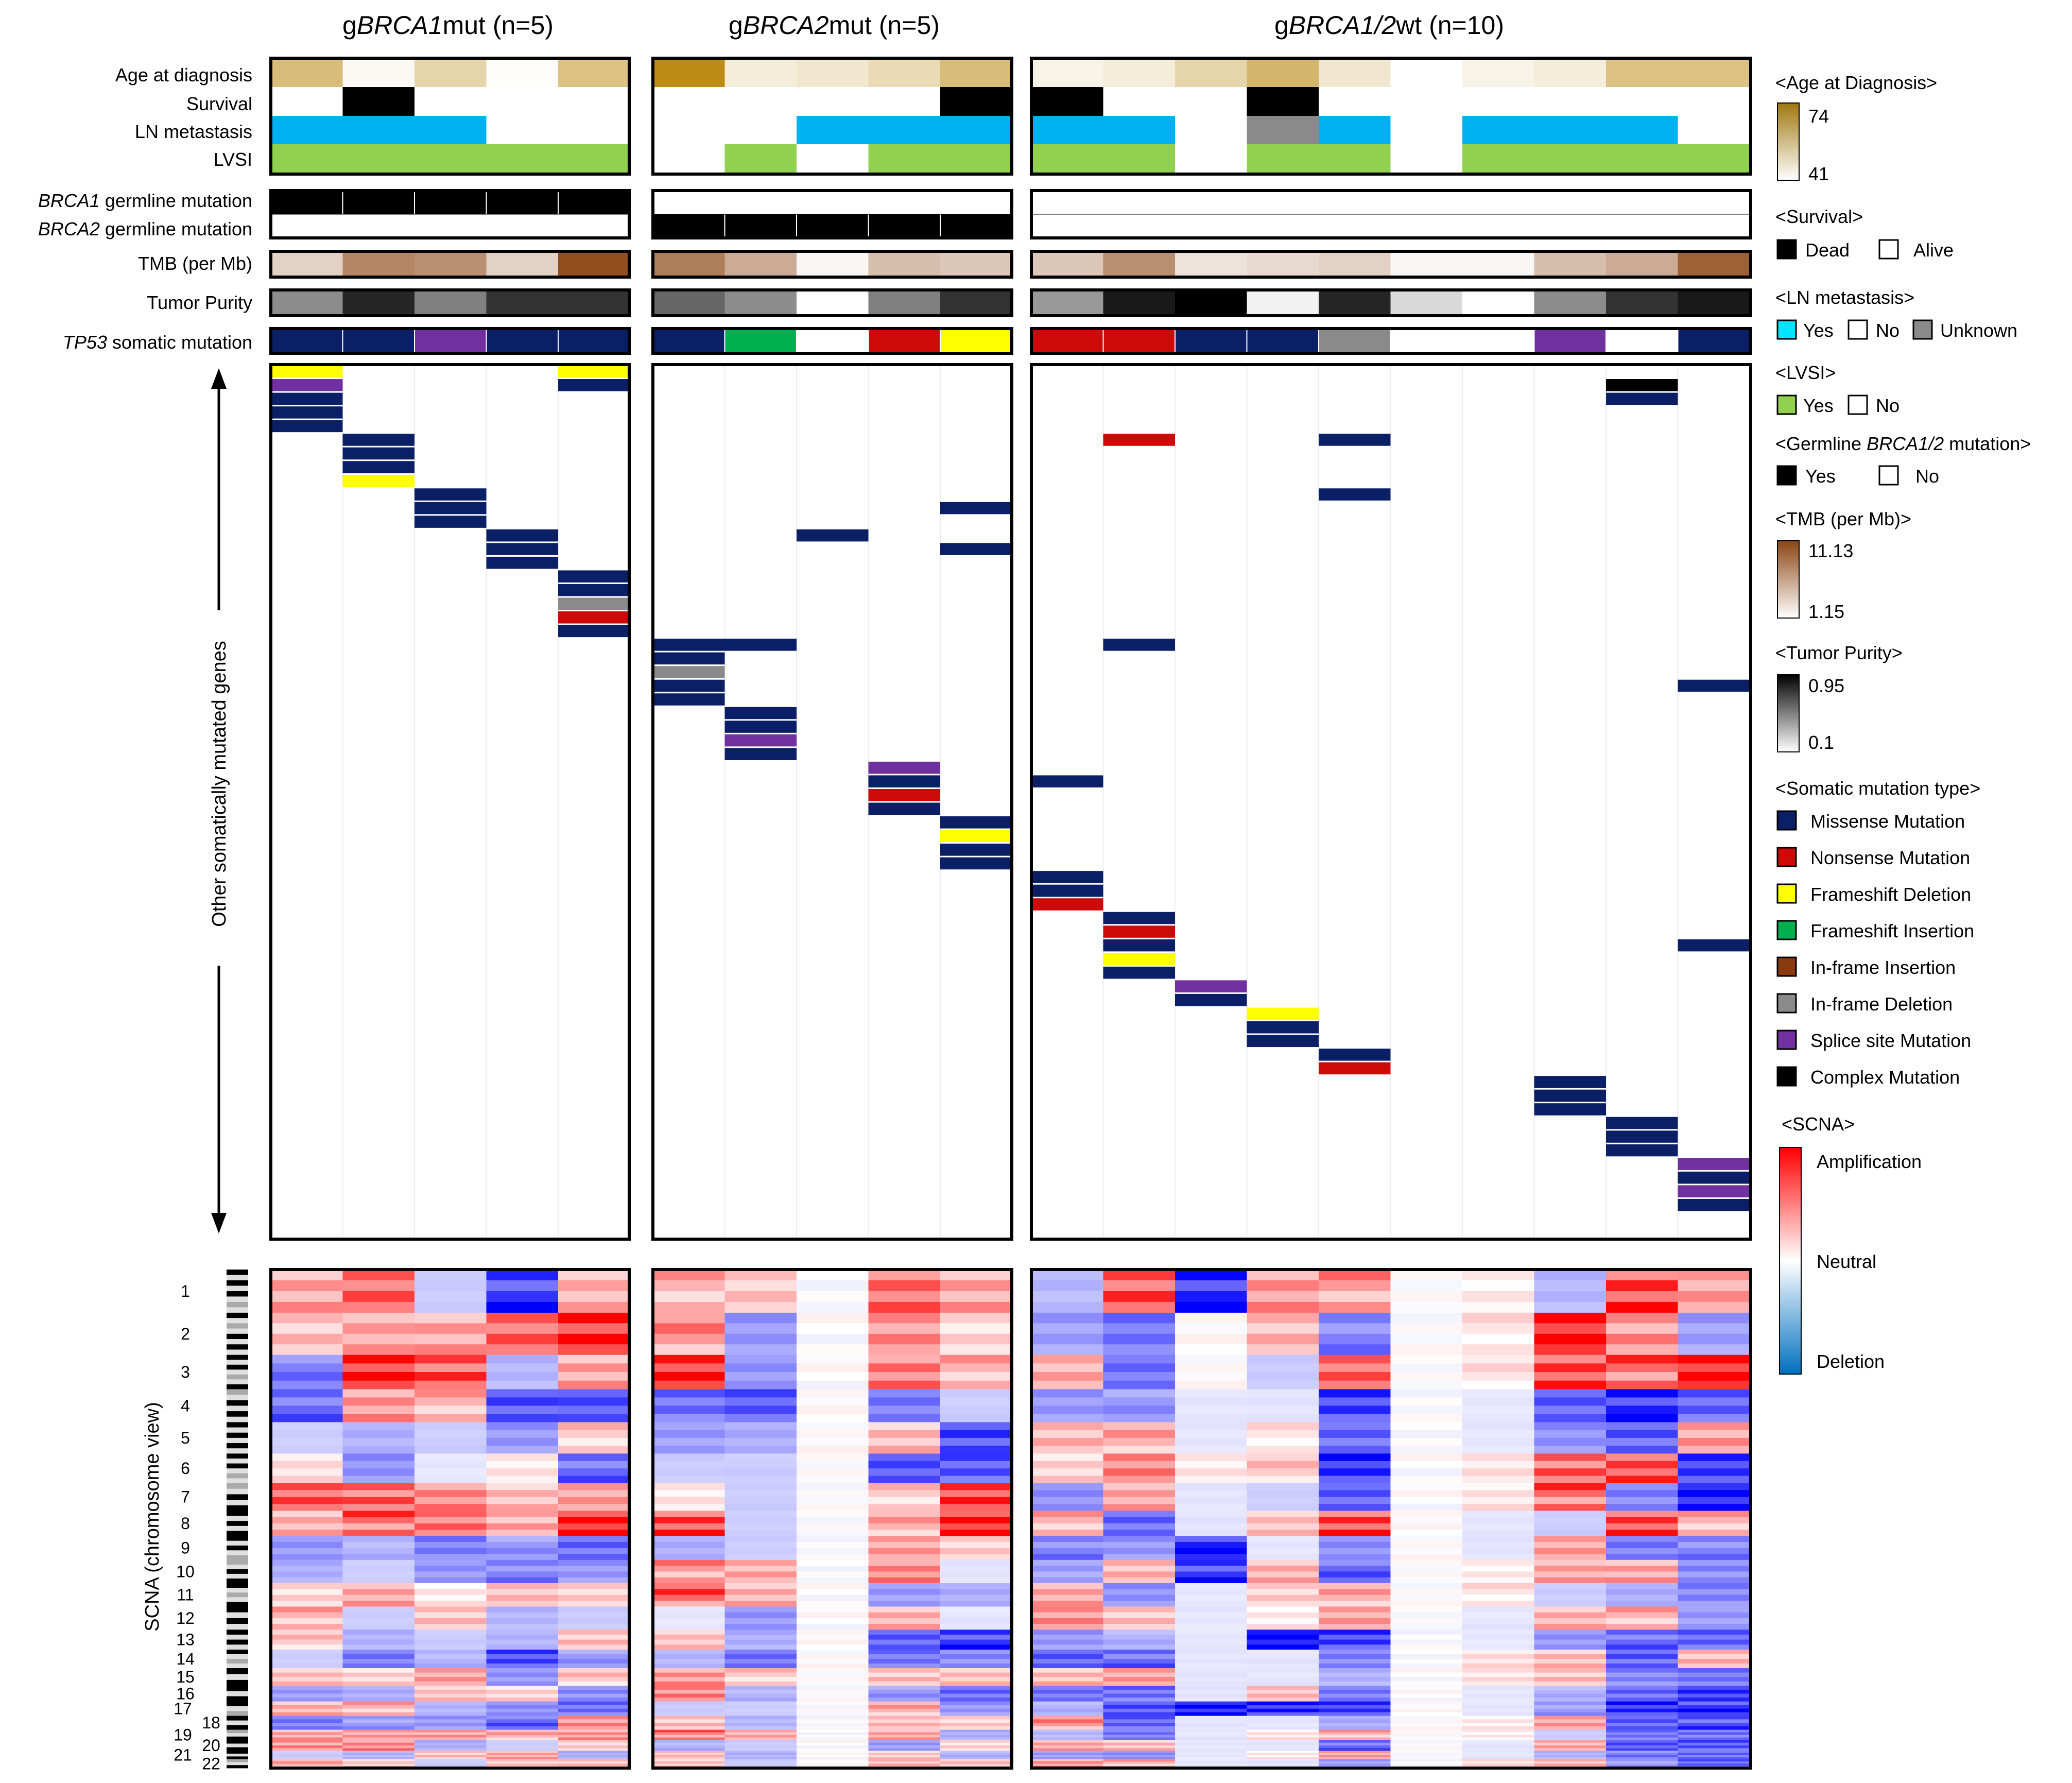 The image size is (2072, 1783). Describe the element at coordinates (1826, 686) in the screenshot. I see `legend-purity-max: 0.95` at that location.